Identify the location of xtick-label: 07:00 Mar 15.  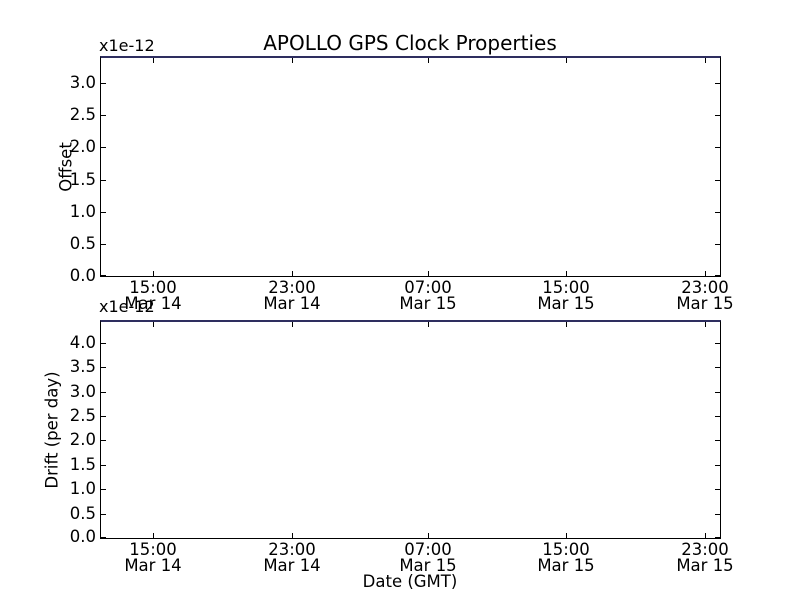
(428, 557).